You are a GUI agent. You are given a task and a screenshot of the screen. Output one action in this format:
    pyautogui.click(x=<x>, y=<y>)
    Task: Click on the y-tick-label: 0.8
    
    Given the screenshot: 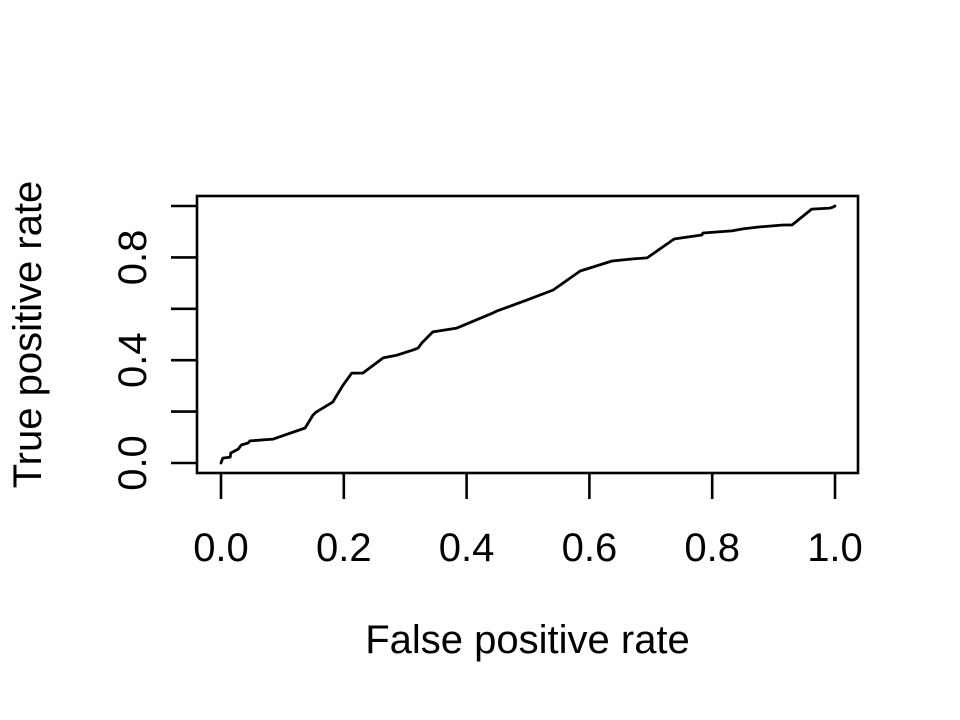 What is the action you would take?
    pyautogui.click(x=133, y=258)
    